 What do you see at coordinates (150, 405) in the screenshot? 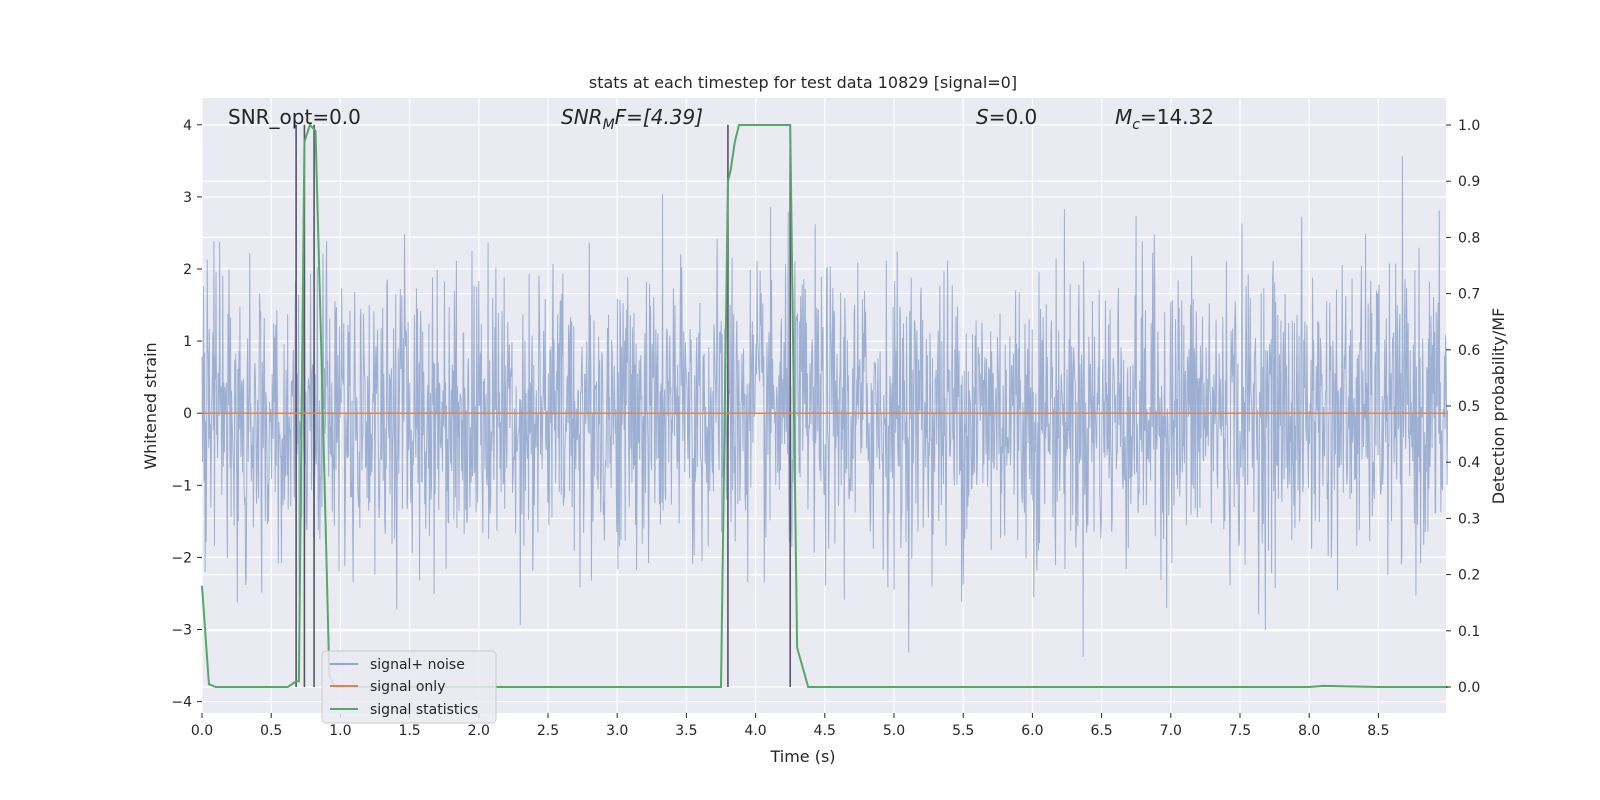
I see `y-axis-label: Whitened strain` at bounding box center [150, 405].